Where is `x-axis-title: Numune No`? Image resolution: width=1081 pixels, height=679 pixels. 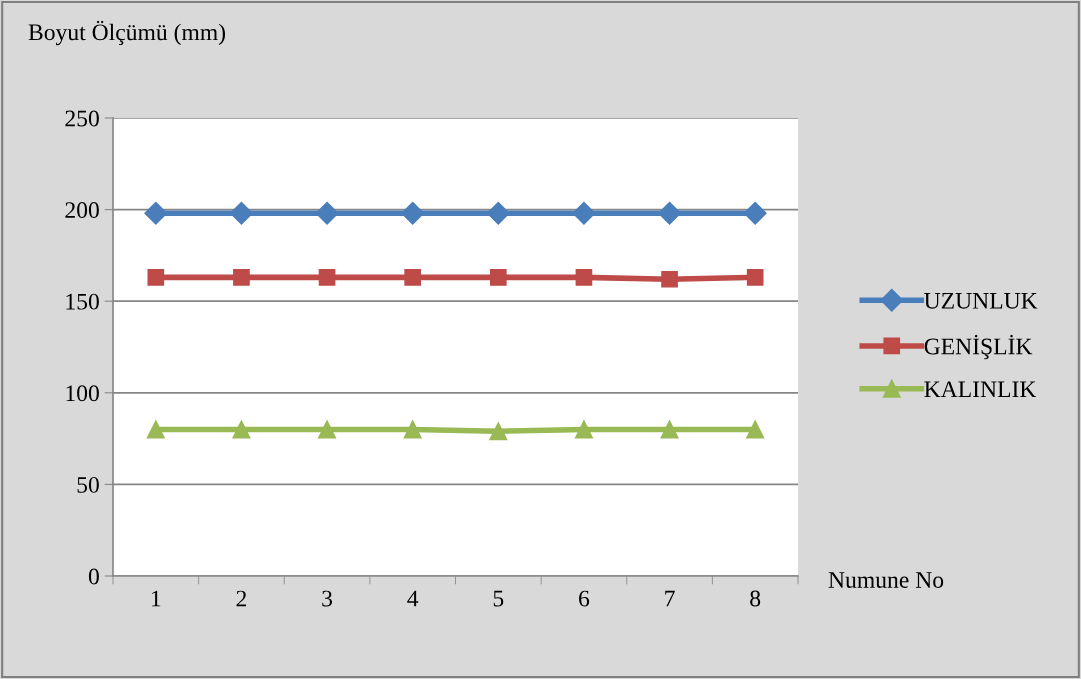
x-axis-title: Numune No is located at coordinates (886, 580).